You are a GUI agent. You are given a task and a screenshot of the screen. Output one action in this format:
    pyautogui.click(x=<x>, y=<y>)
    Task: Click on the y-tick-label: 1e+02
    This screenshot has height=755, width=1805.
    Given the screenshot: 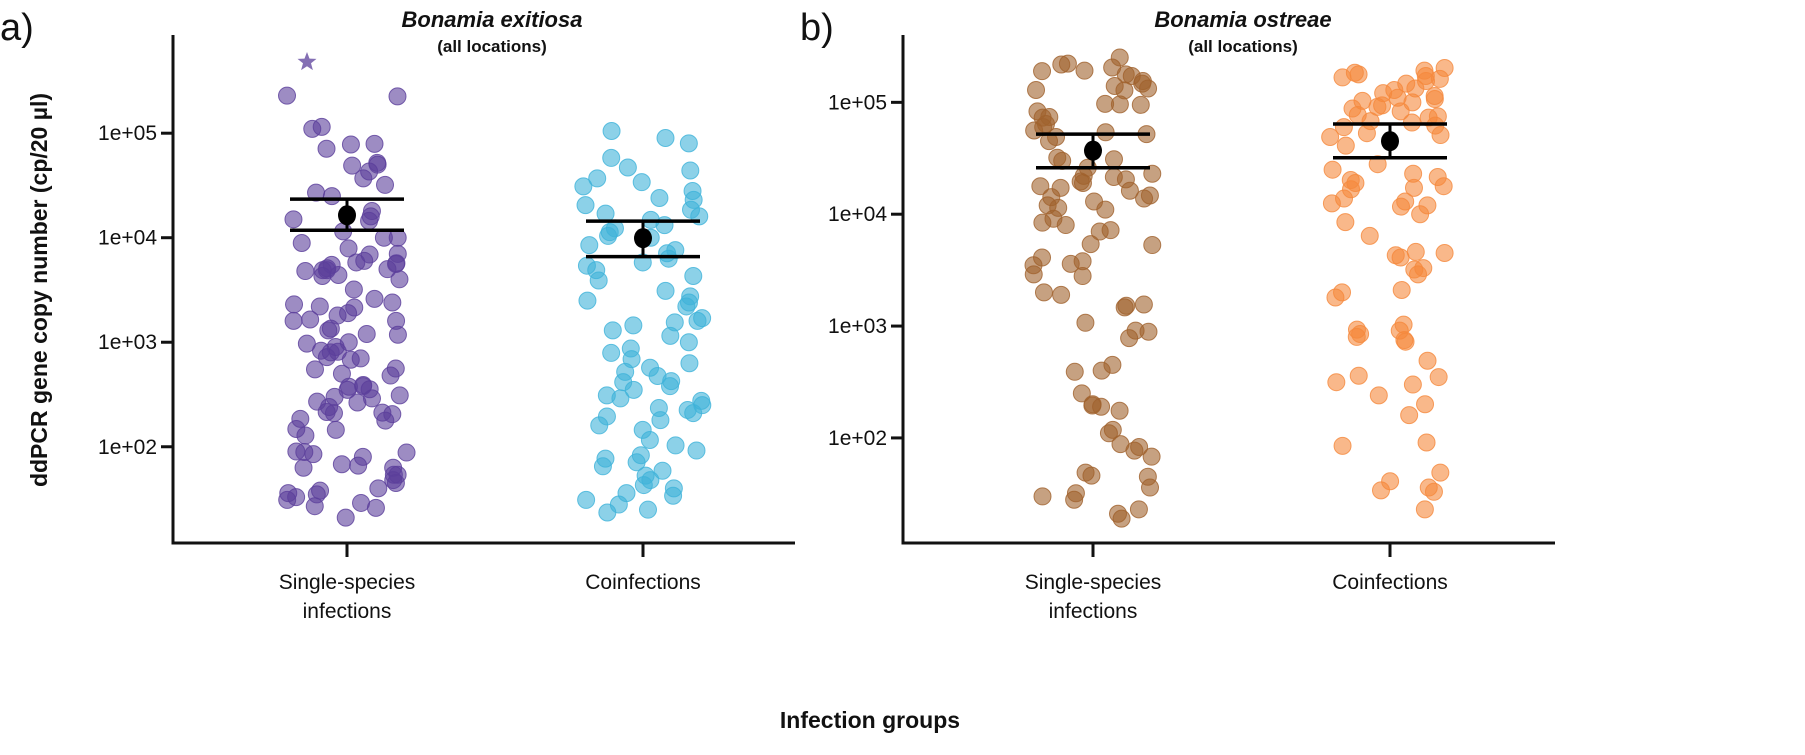 What is the action you would take?
    pyautogui.click(x=857, y=438)
    